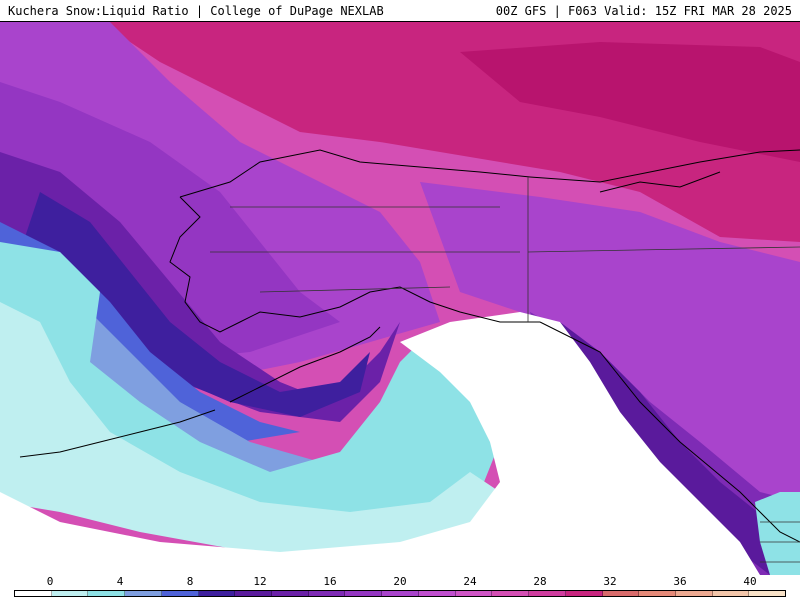 The width and height of the screenshot is (800, 600). I want to click on colorbar-legend: 0 4 8 12 16 20 24 28 32 36 40, so click(400, 587).